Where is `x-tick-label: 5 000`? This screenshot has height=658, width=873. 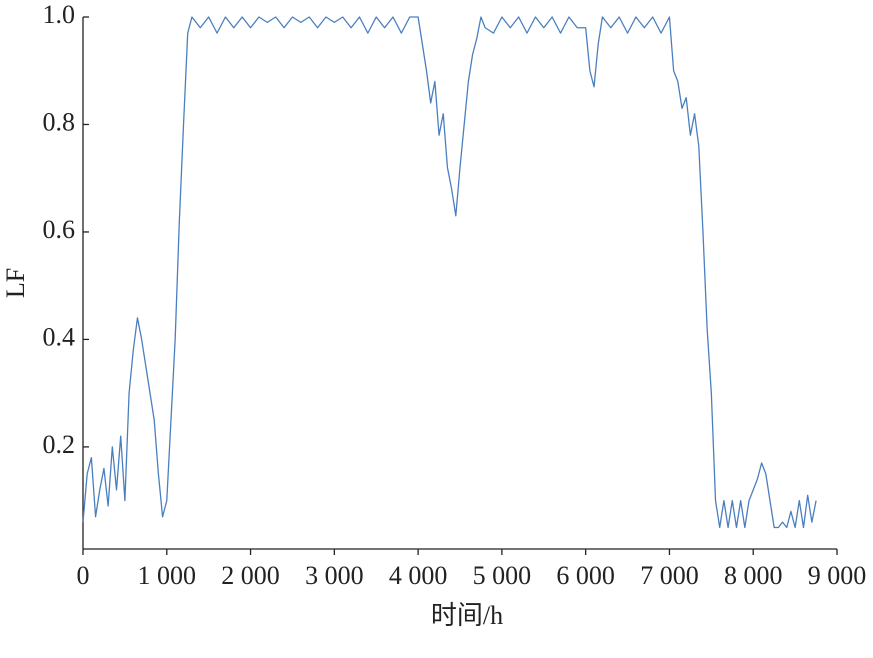
x-tick-label: 5 000 is located at coordinates (502, 575).